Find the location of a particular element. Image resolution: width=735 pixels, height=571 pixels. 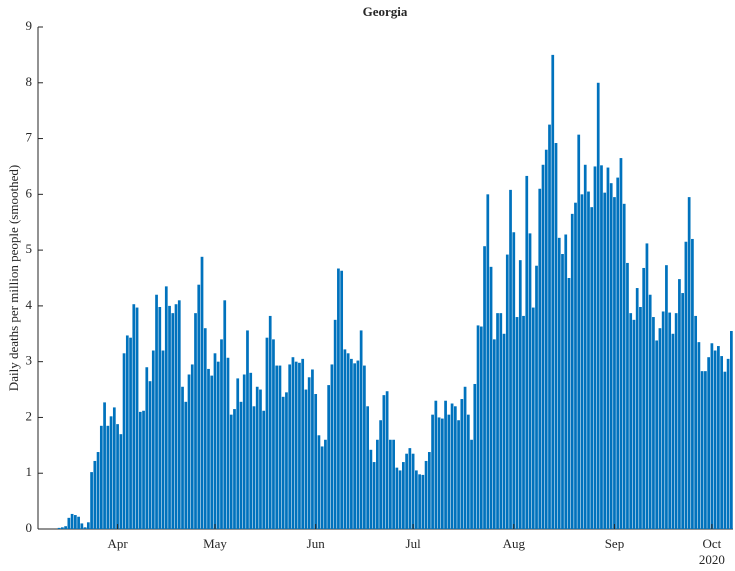

y-tick-label: 1 is located at coordinates (29, 471).